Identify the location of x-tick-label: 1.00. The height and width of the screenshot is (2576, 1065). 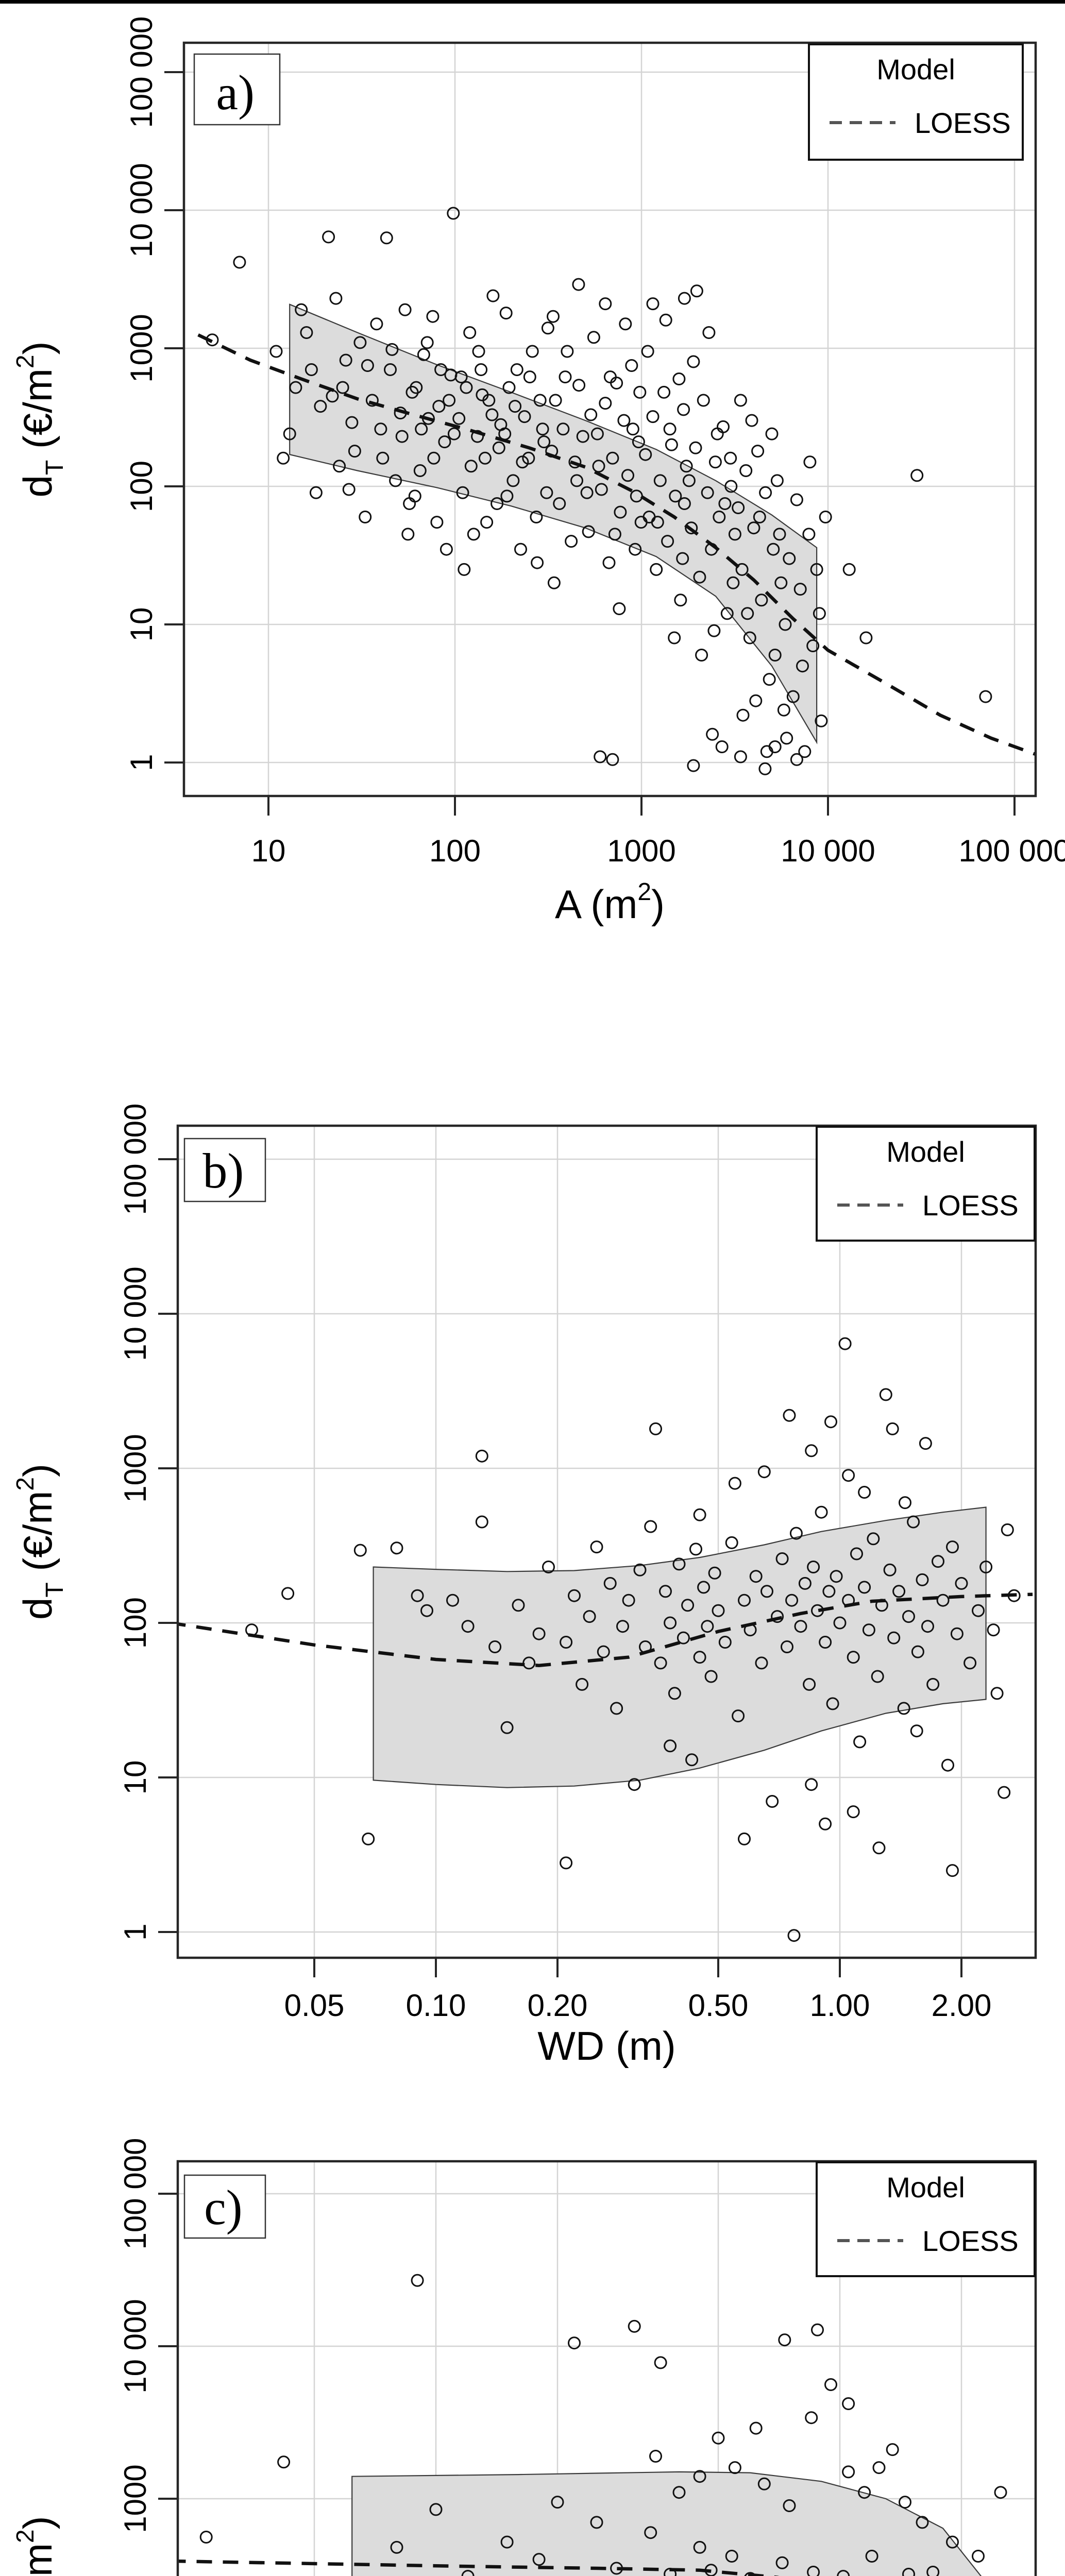
(840, 2005).